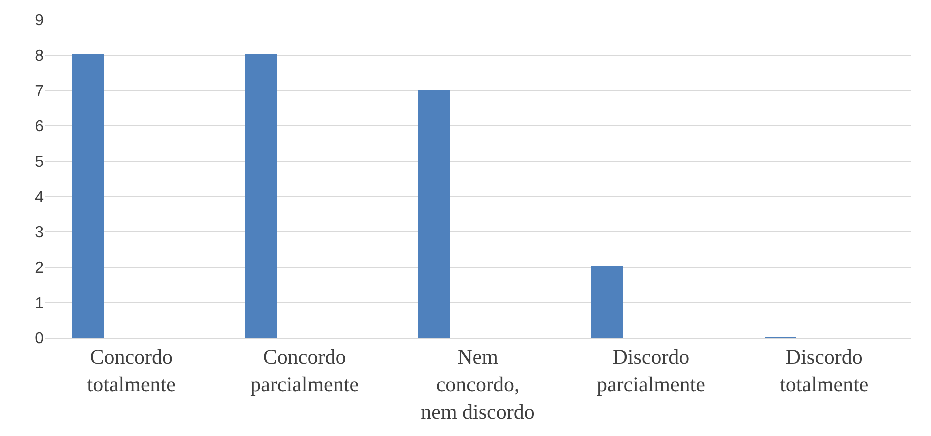 This screenshot has width=931, height=436. Describe the element at coordinates (131, 370) in the screenshot. I see `x-tick-label: Concordo totalmente` at that location.